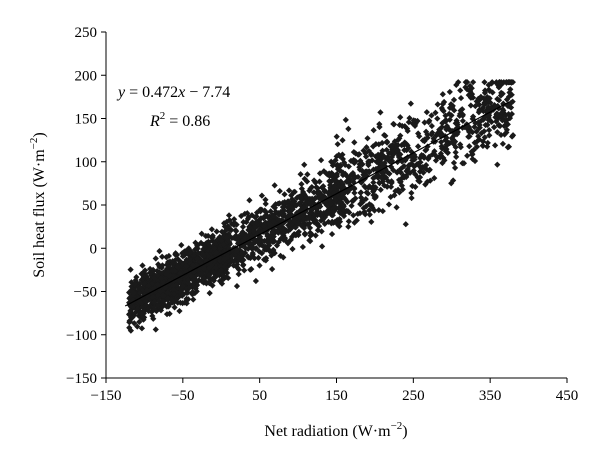 The width and height of the screenshot is (600, 460). Describe the element at coordinates (86, 76) in the screenshot. I see `y-tick-label: 200` at that location.